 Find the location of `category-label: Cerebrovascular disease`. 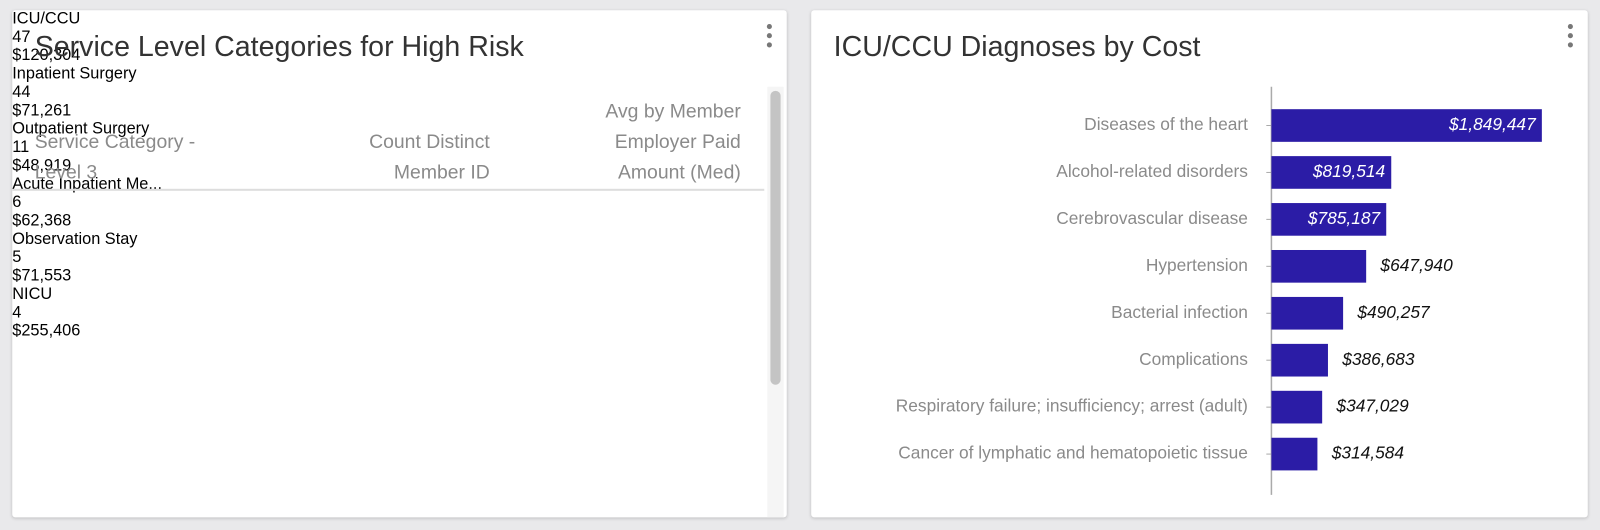

category-label: Cerebrovascular disease is located at coordinates (1152, 218).